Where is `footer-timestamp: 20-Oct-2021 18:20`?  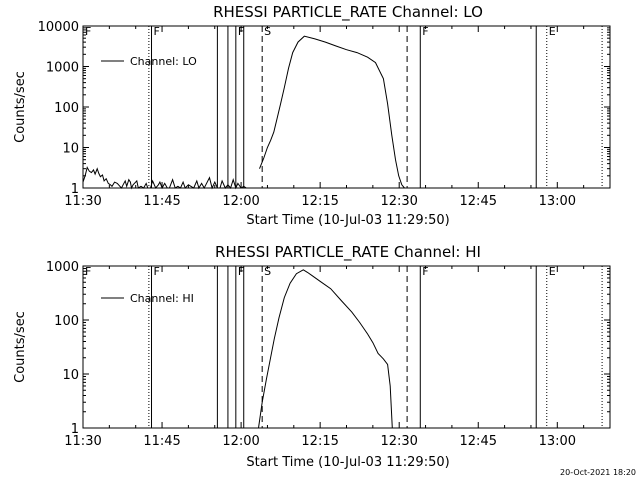
footer-timestamp: 20-Oct-2021 18:20 is located at coordinates (598, 472).